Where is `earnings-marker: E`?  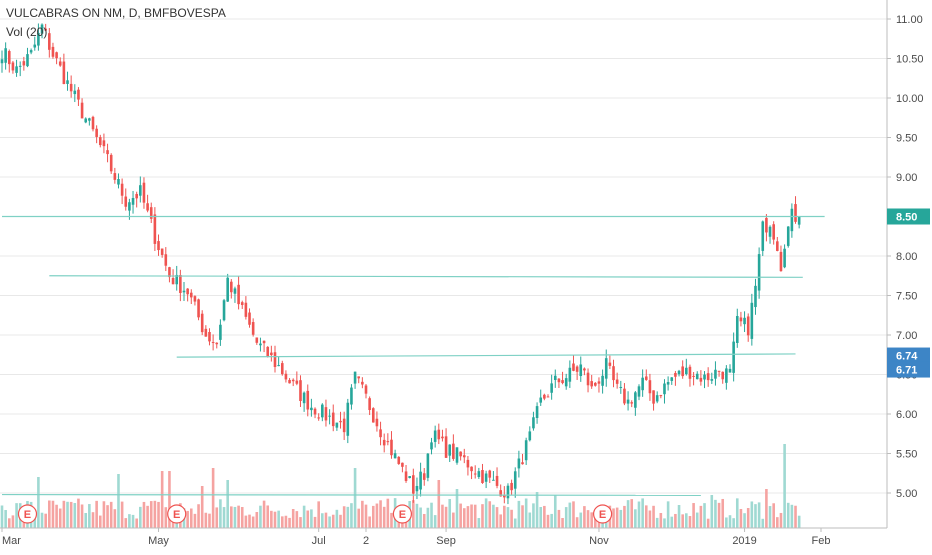
earnings-marker: E is located at coordinates (602, 514).